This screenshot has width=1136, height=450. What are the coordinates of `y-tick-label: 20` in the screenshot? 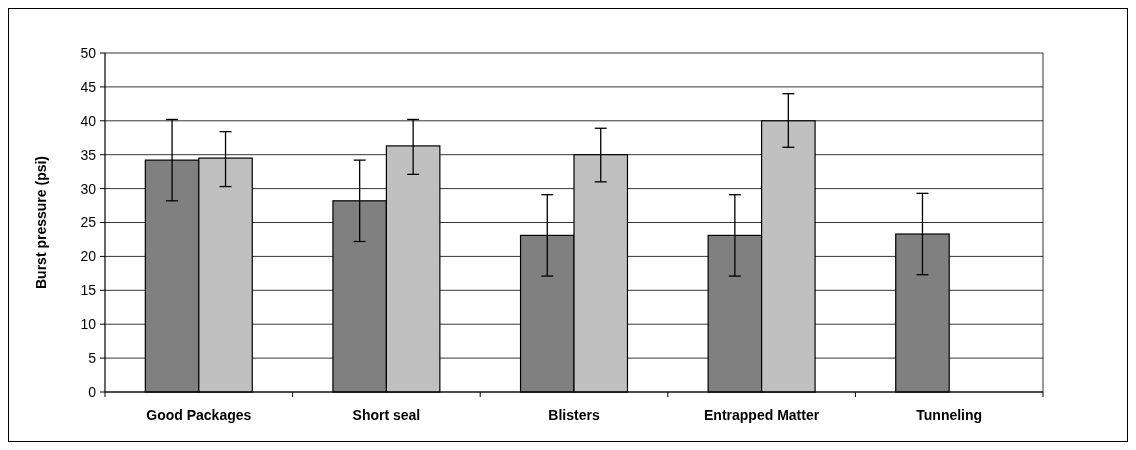 It's located at (88, 256).